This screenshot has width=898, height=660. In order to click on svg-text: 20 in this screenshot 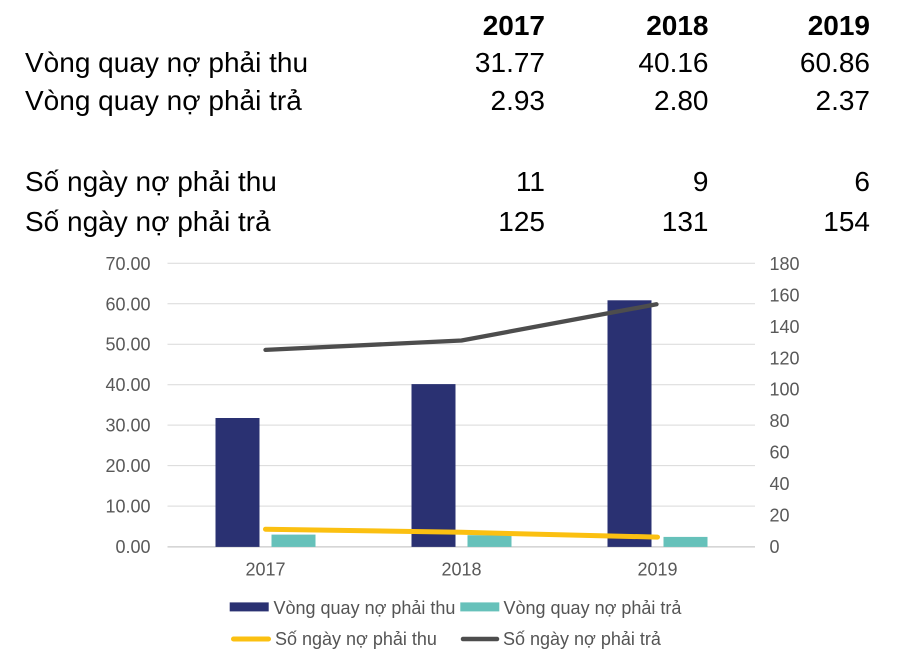, I will do `click(780, 516)`.